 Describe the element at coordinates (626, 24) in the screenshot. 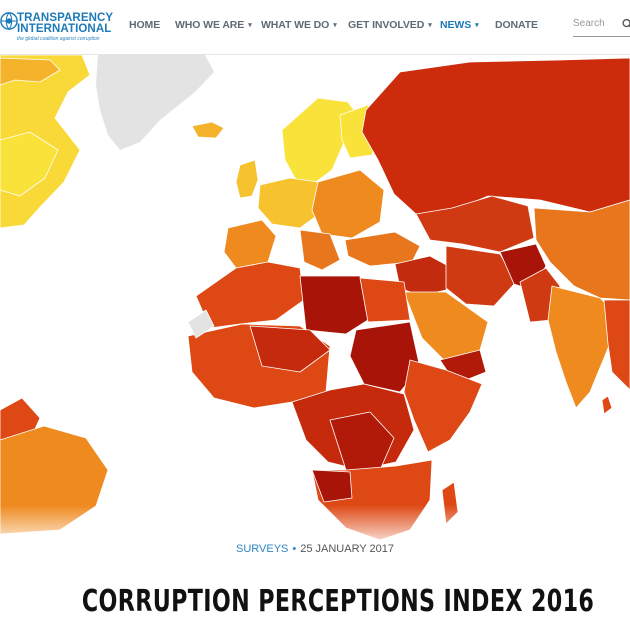

I see `search-icon` at that location.